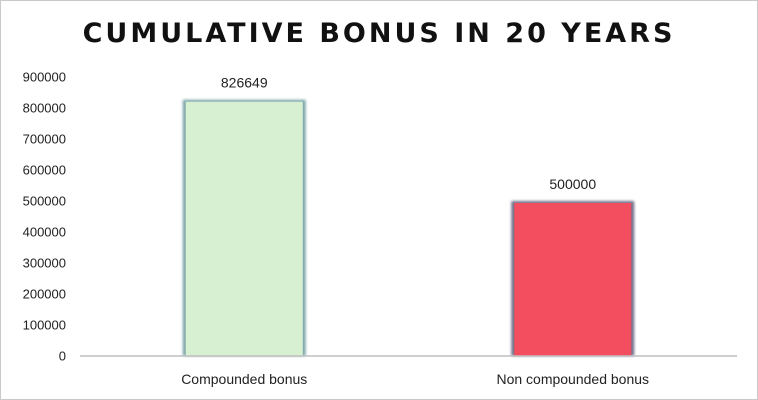  I want to click on y-tick-label: 600000, so click(44, 170).